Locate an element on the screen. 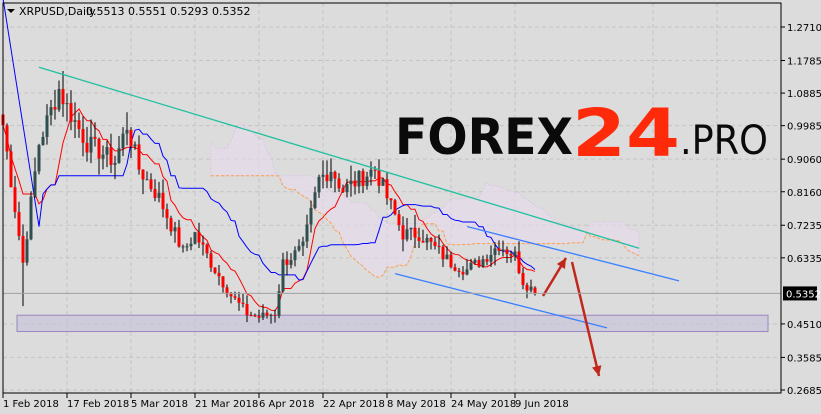 The image size is (821, 414). x-tick-label: 17 Feb 2018 is located at coordinates (98, 404).